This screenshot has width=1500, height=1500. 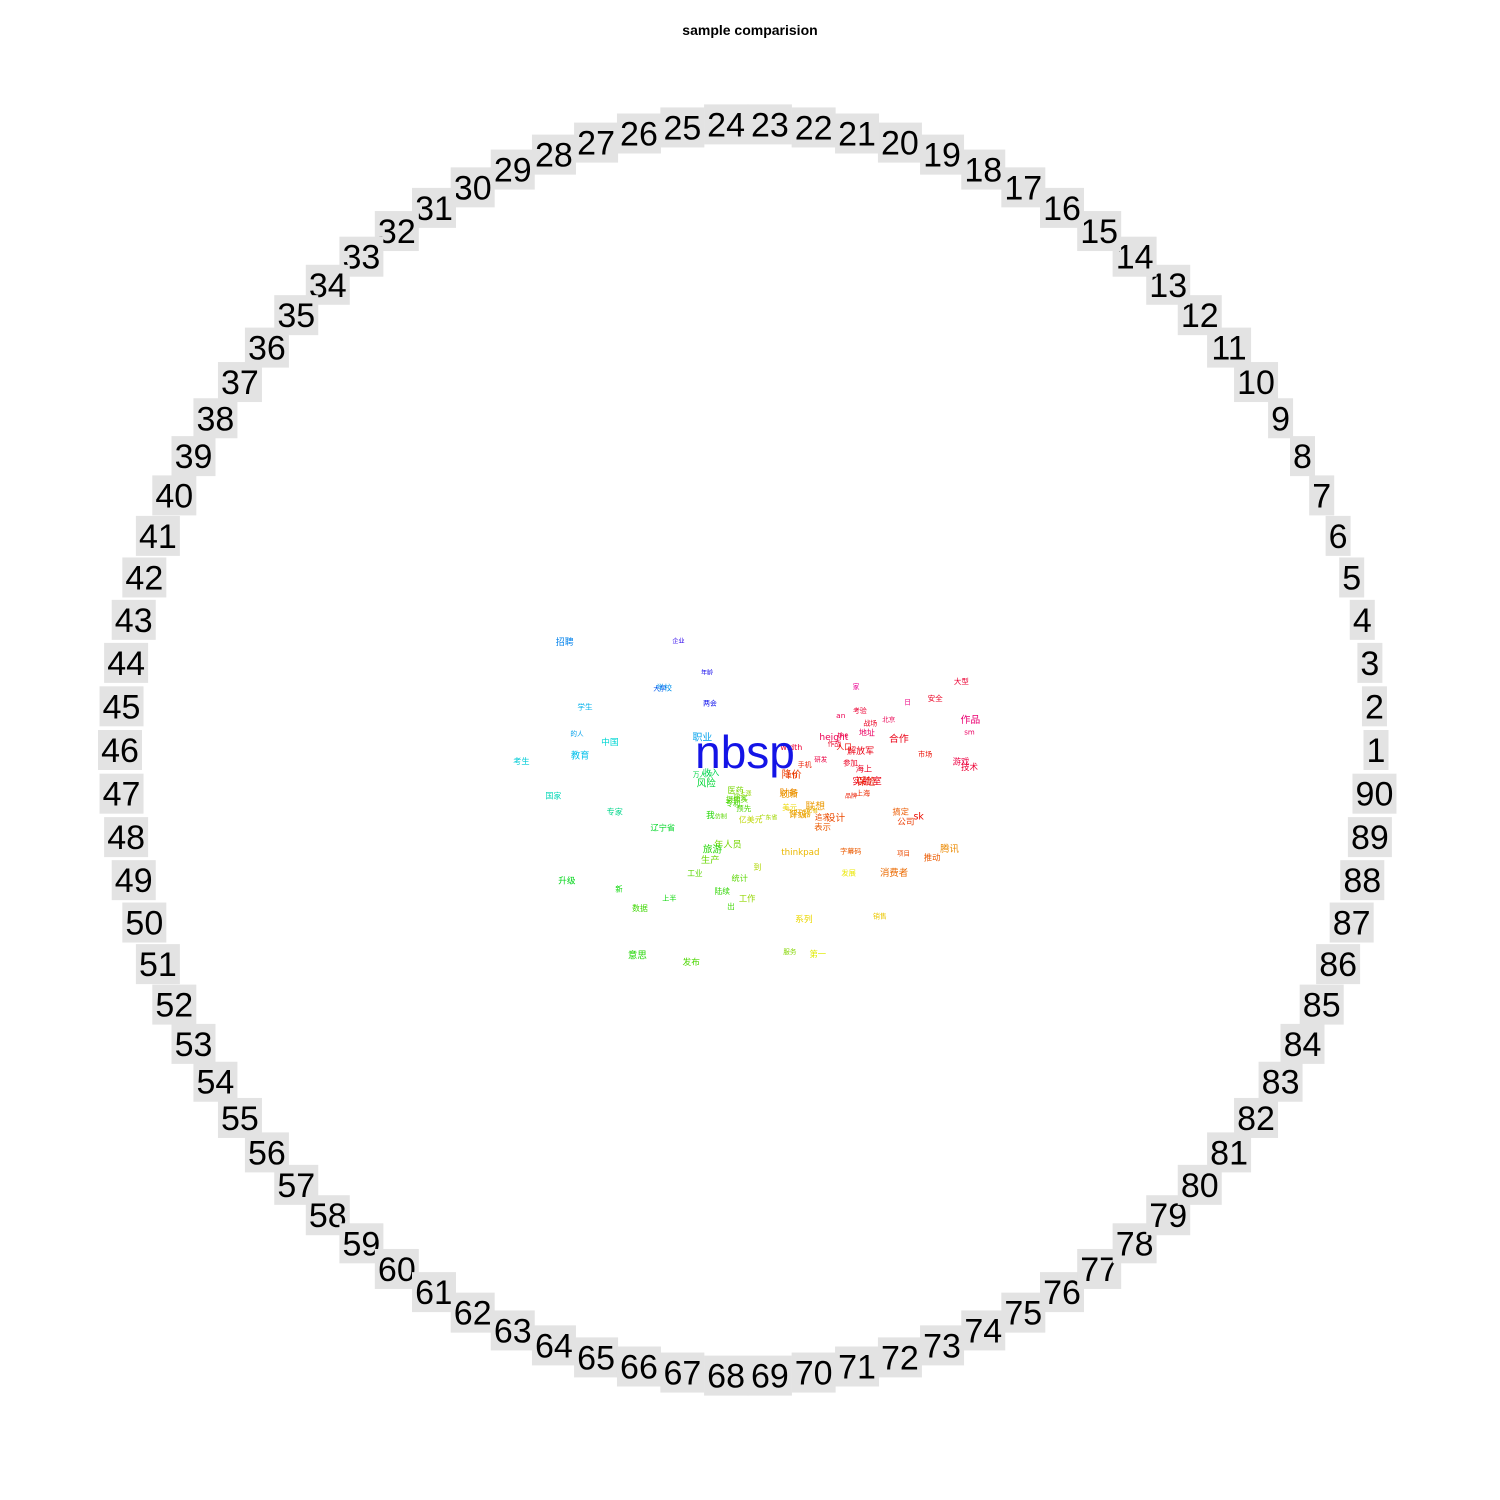 I want to click on cloud-word: 服务, so click(x=790, y=951).